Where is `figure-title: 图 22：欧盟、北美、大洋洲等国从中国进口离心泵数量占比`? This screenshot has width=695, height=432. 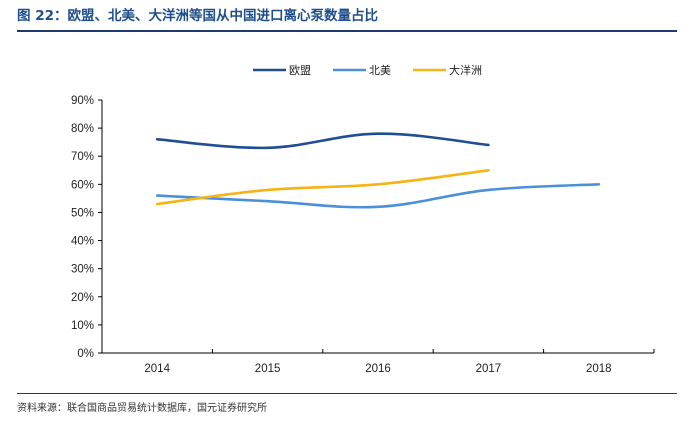
figure-title: 图 22：欧盟、北美、大洋洲等国从中国进口离心泵数量占比 is located at coordinates (197, 16).